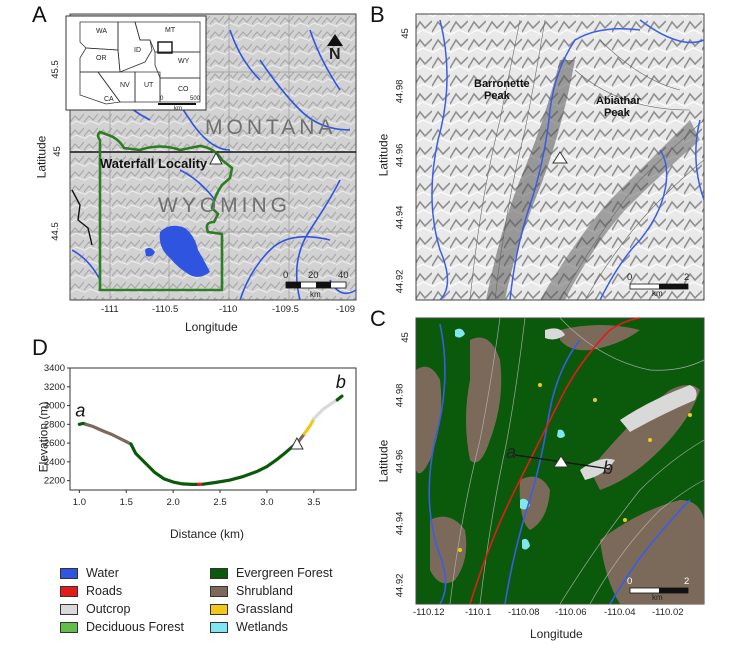  What do you see at coordinates (346, 309) in the screenshot?
I see `a-xtick-4: -109` at bounding box center [346, 309].